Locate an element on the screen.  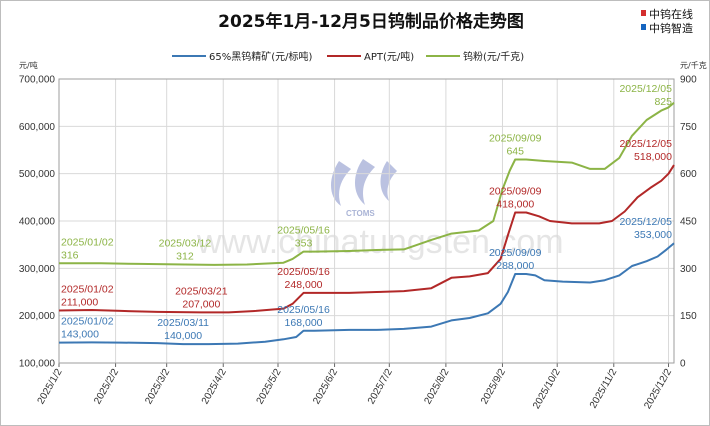
x-tick-label: 2025/3/2 is located at coordinates (157, 387).